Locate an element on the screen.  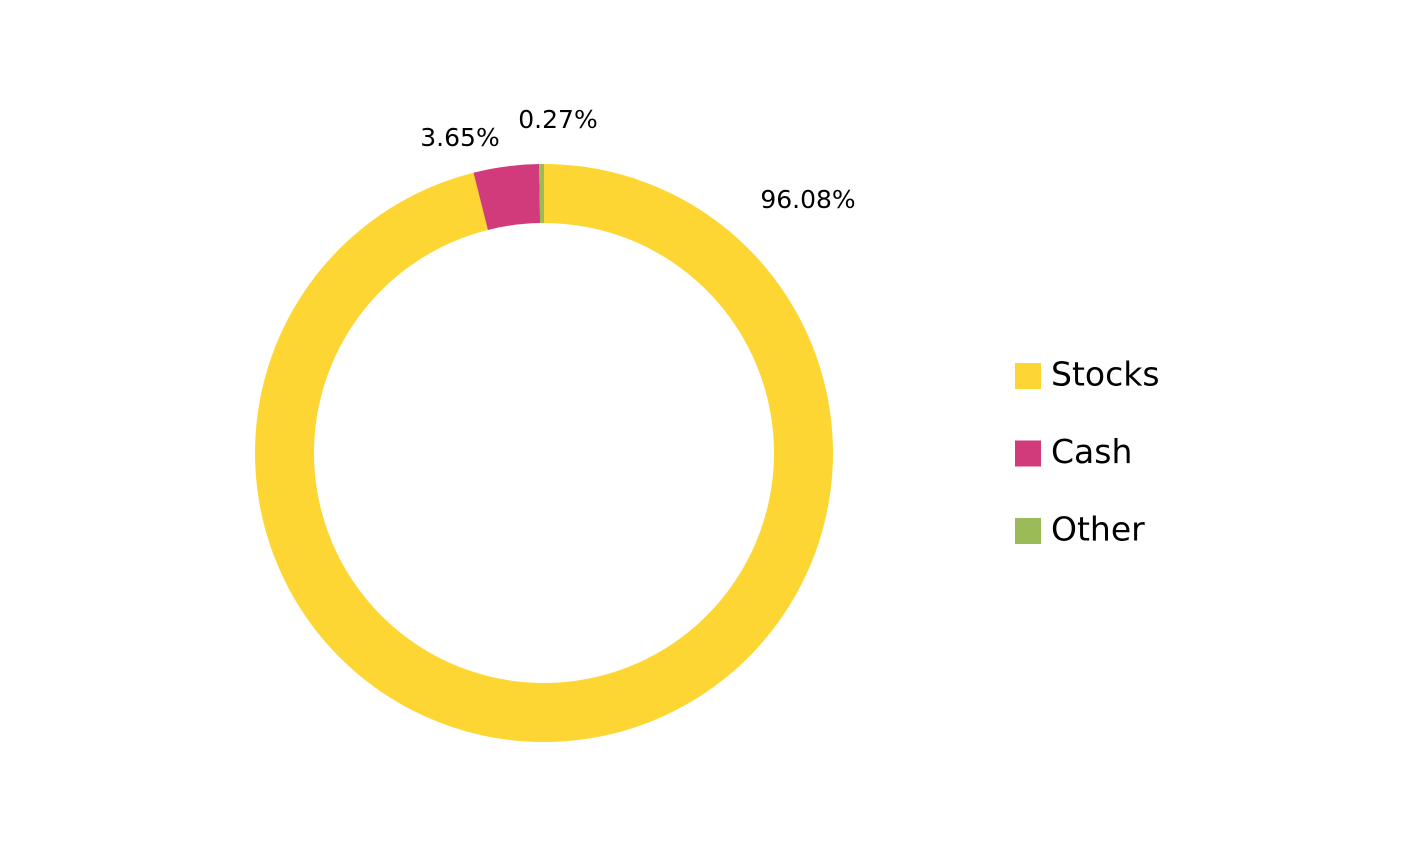
data-label: 0.27% is located at coordinates (557, 119).